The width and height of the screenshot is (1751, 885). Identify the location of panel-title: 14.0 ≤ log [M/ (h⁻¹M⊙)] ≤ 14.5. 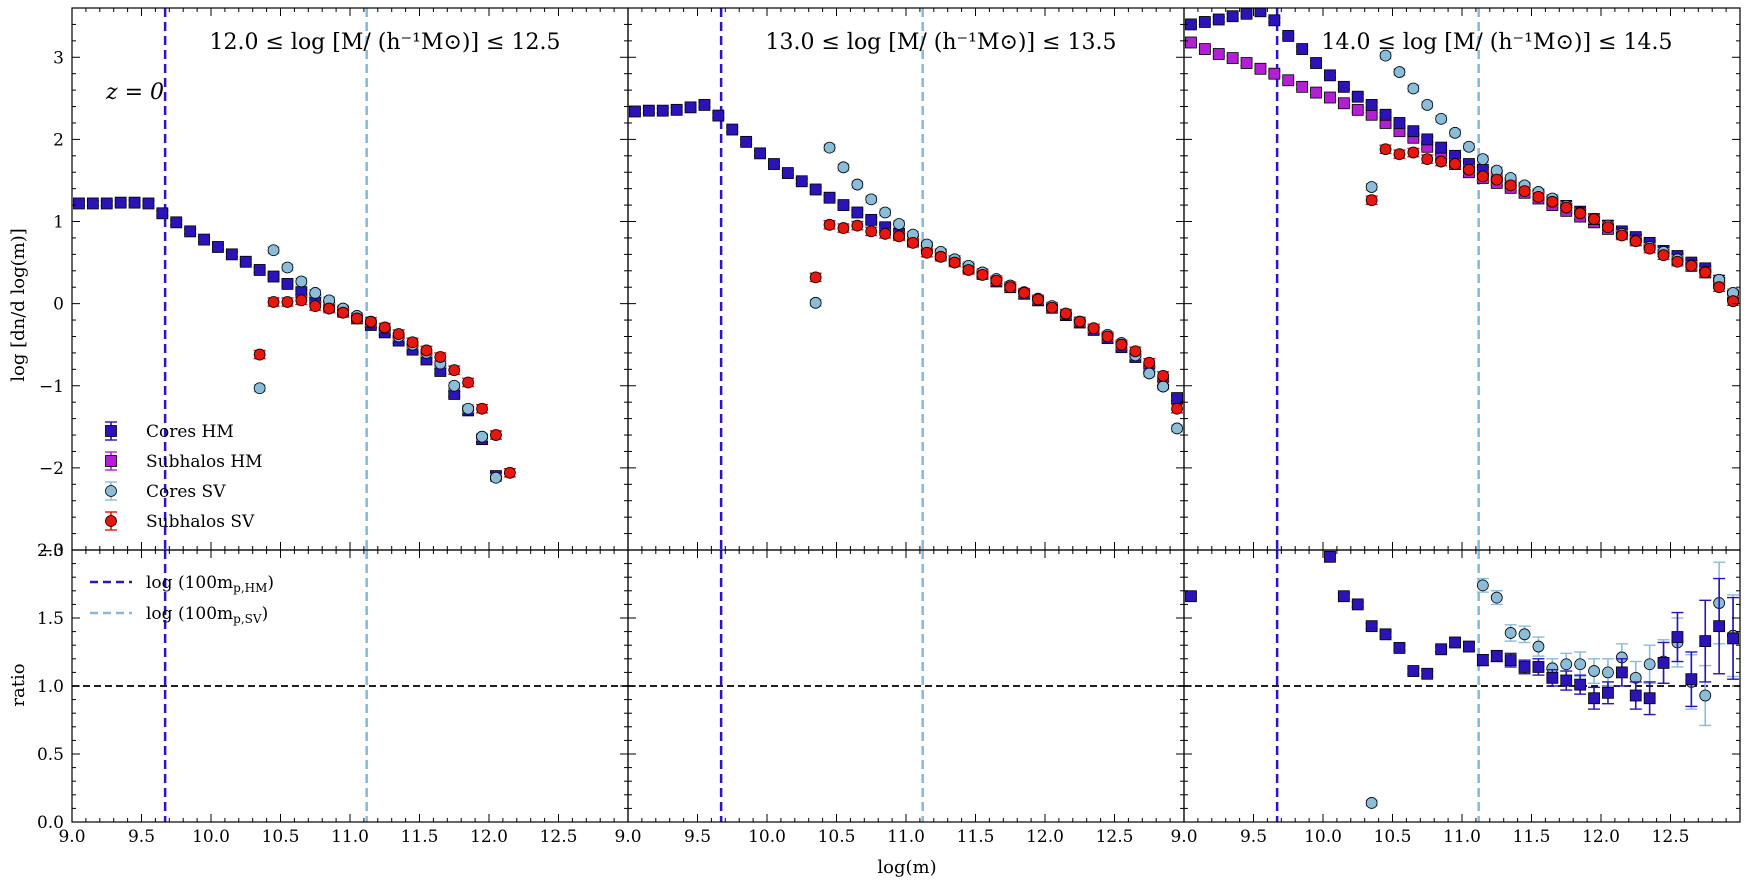
(1497, 42).